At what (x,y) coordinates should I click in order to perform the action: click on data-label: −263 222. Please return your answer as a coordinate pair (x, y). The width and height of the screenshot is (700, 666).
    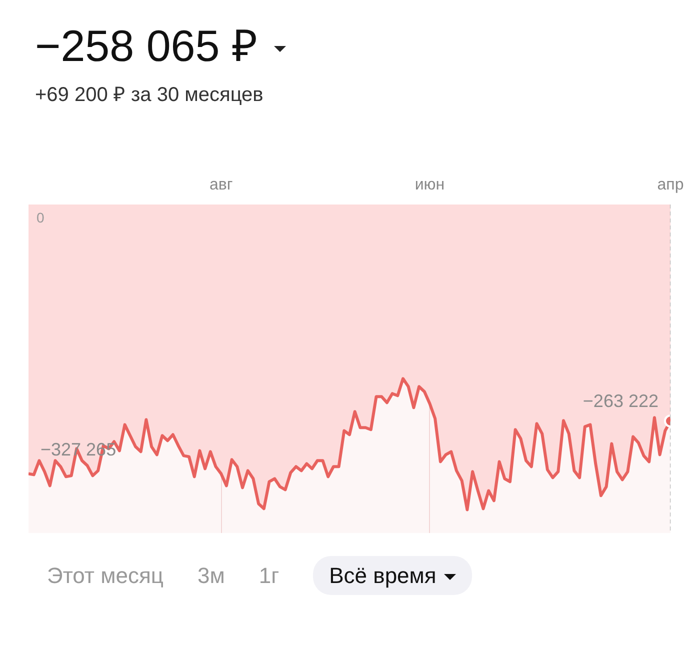
    Looking at the image, I should click on (620, 401).